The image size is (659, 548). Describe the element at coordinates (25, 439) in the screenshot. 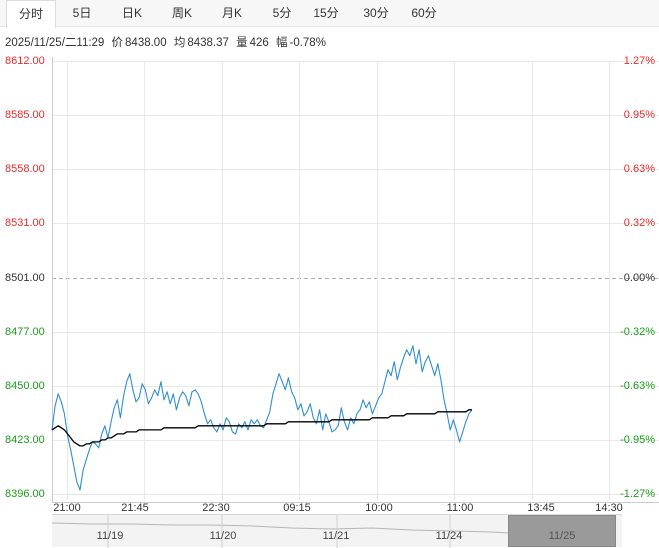

I see `y-tick-left: 8423.00` at that location.